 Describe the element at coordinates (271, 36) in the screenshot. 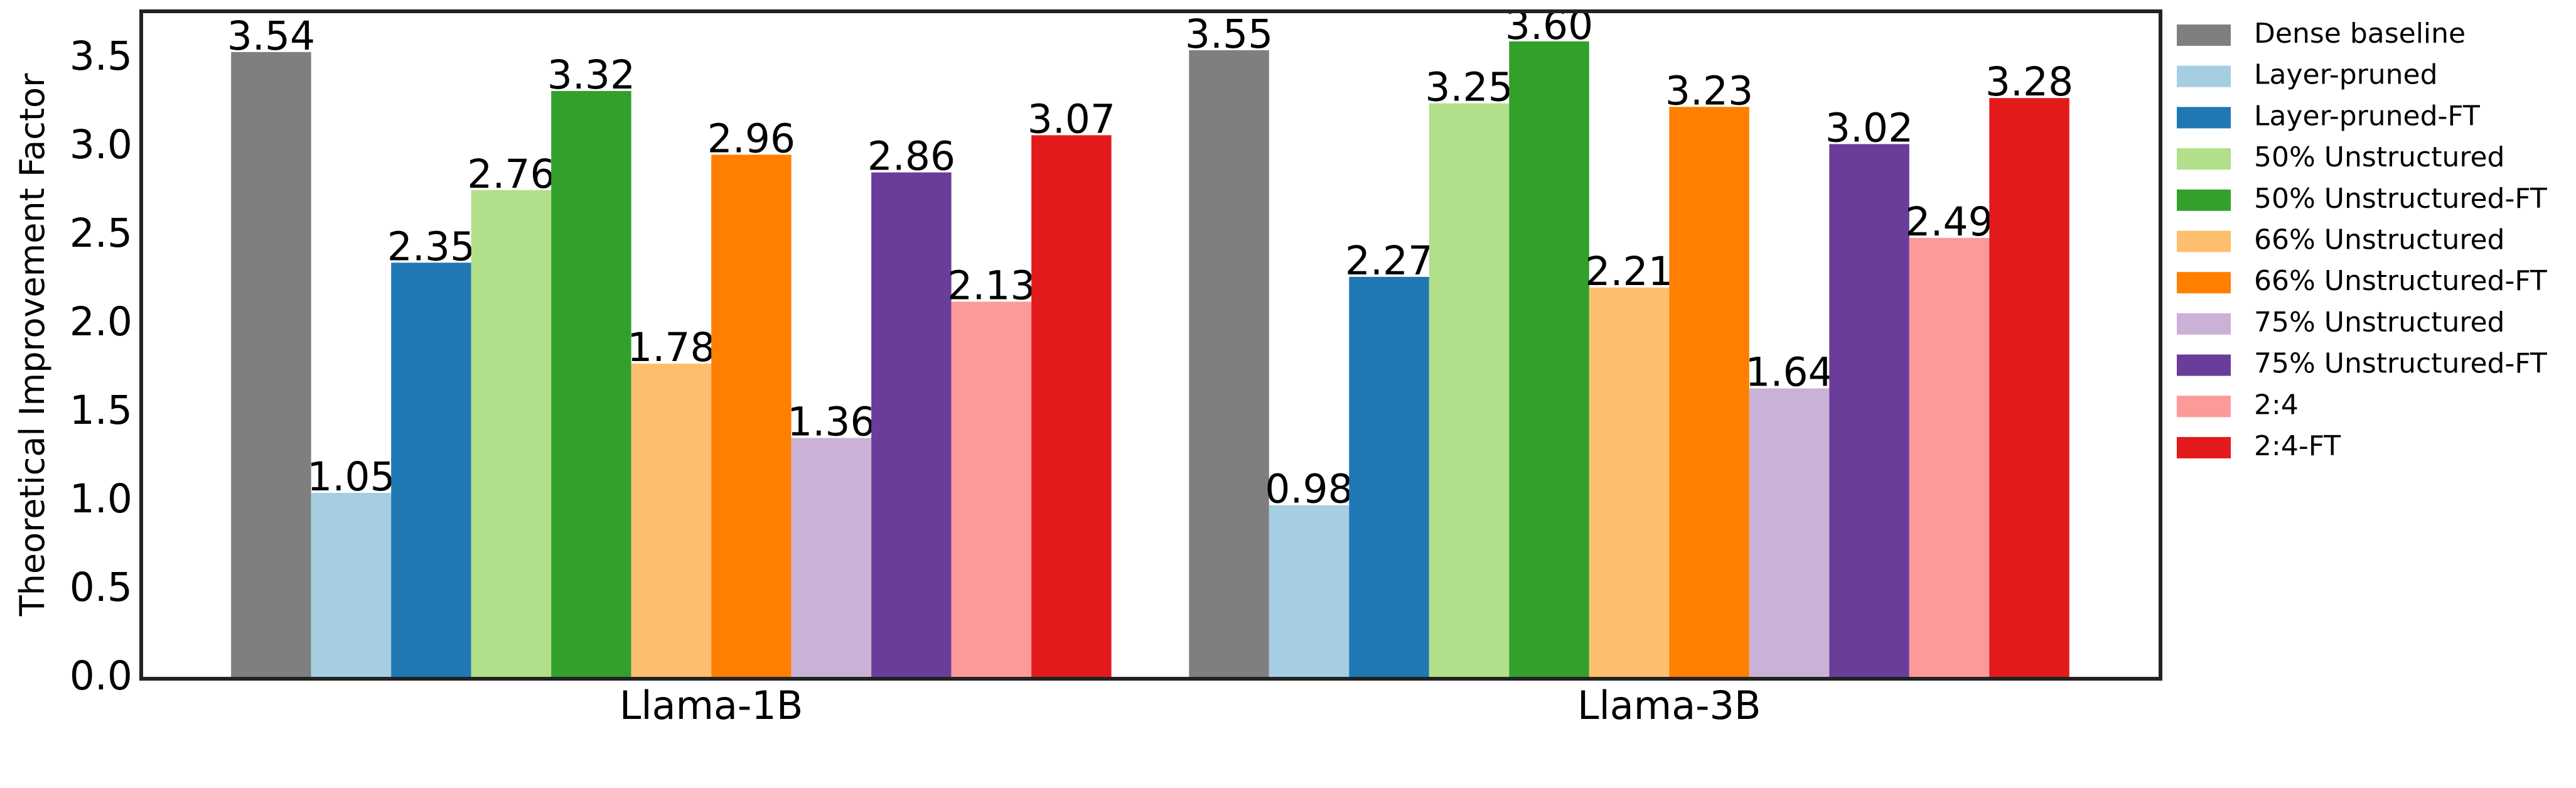

I see `value-label: 3.54` at that location.